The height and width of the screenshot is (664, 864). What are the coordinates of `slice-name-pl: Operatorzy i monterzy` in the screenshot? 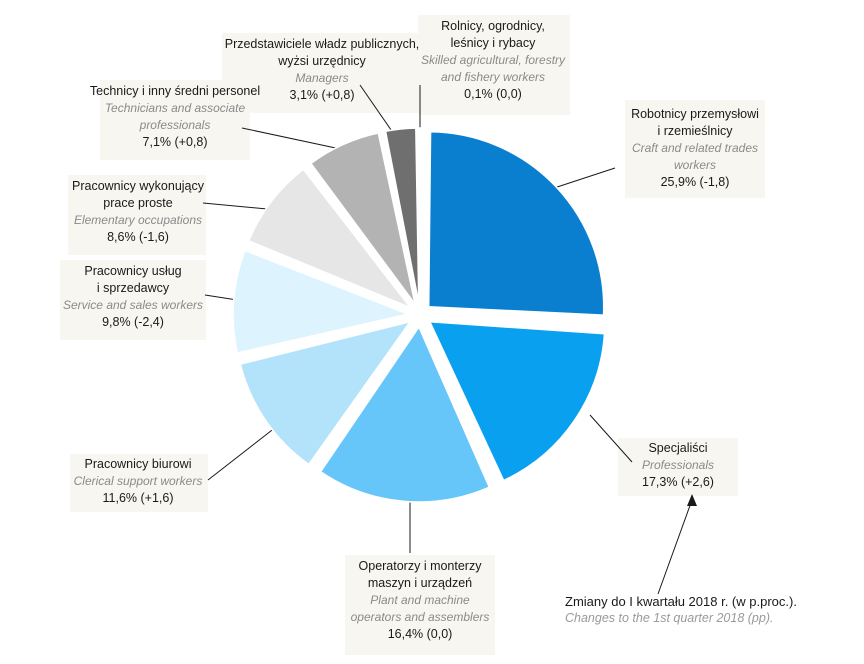 It's located at (421, 566).